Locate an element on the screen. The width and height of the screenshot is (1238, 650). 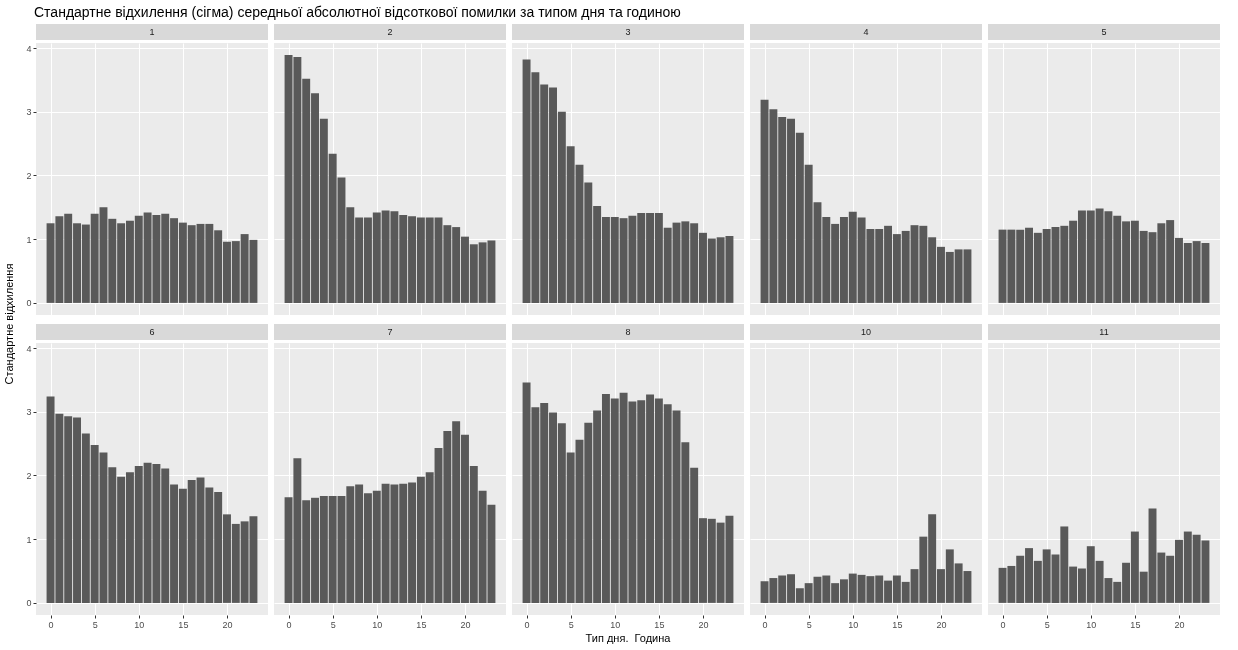
x-axis-title: Тип дня. Година is located at coordinates (628, 638).